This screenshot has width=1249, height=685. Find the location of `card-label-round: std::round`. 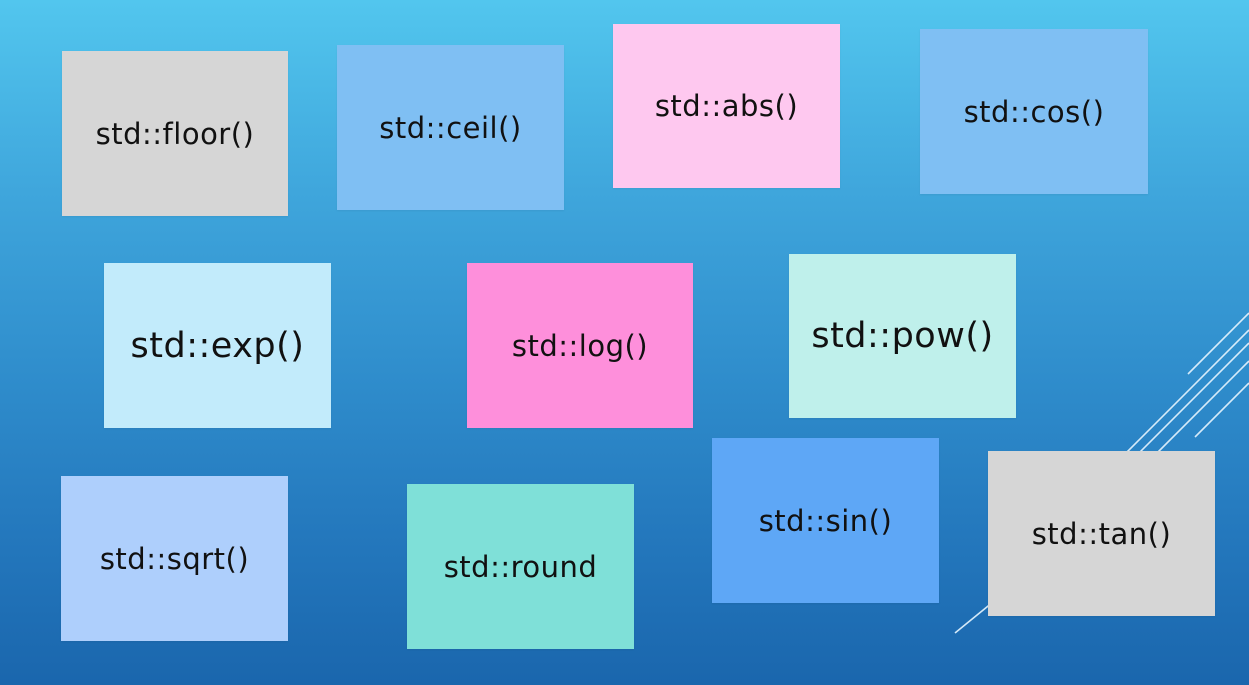

card-label-round: std::round is located at coordinates (520, 566).